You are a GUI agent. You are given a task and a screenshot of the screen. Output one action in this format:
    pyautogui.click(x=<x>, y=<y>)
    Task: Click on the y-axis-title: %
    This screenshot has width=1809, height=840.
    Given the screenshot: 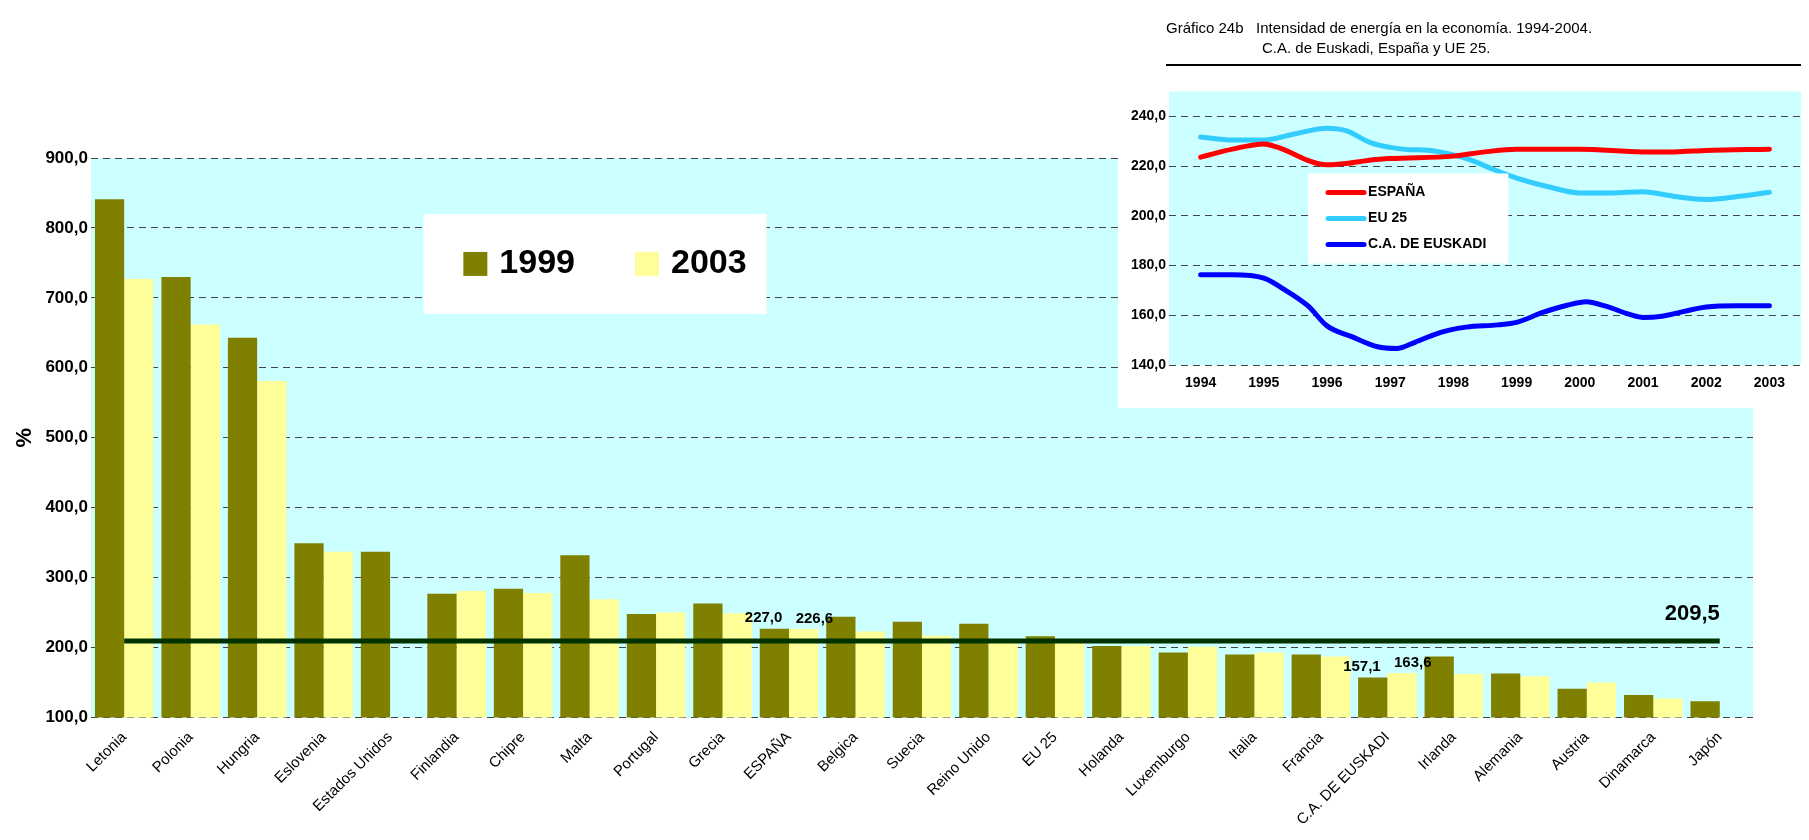 What is the action you would take?
    pyautogui.click(x=24, y=437)
    